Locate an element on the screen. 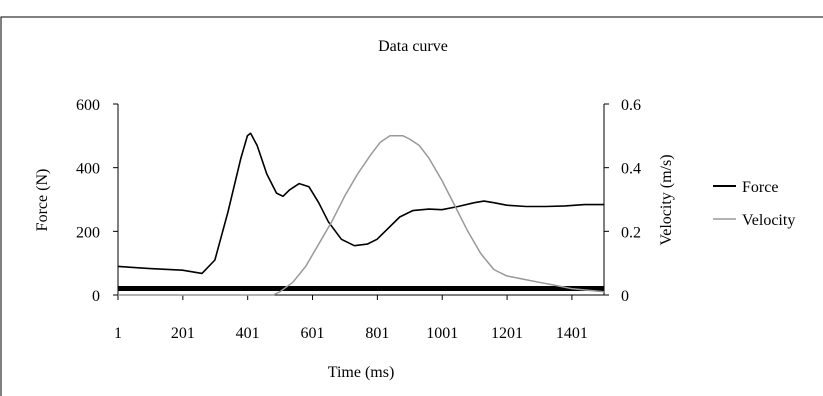 This screenshot has height=396, width=823. left-tick-label: 200 is located at coordinates (88, 232).